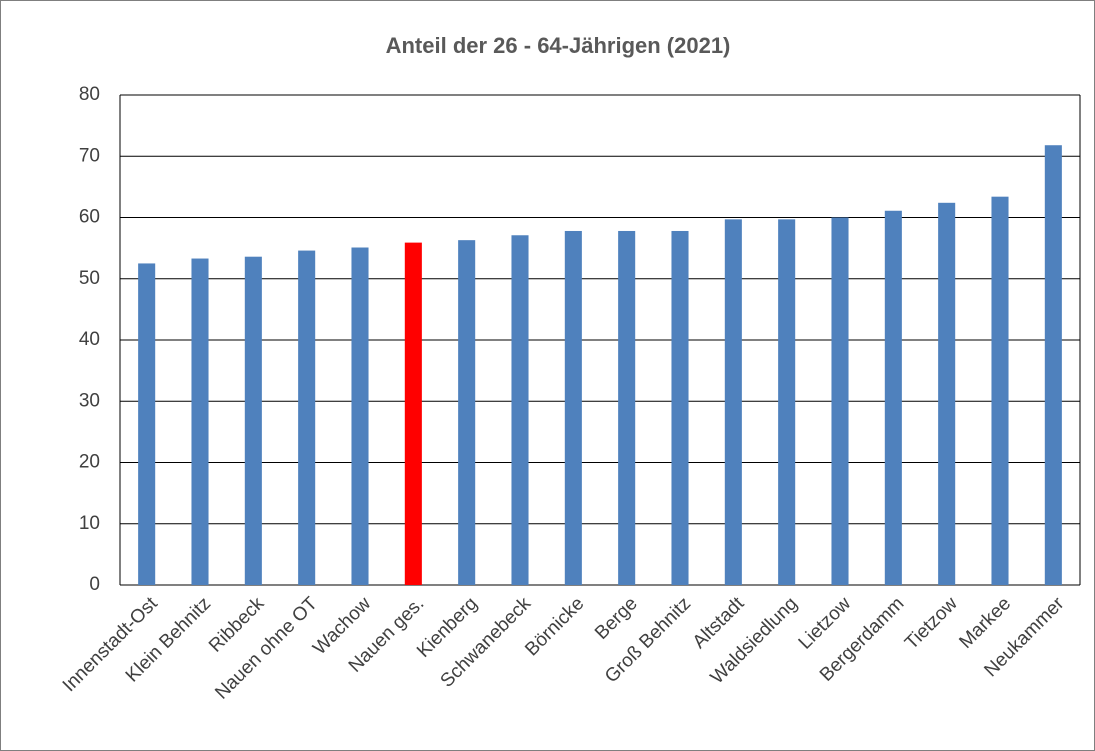  I want to click on y-tick-label: 80, so click(89, 94).